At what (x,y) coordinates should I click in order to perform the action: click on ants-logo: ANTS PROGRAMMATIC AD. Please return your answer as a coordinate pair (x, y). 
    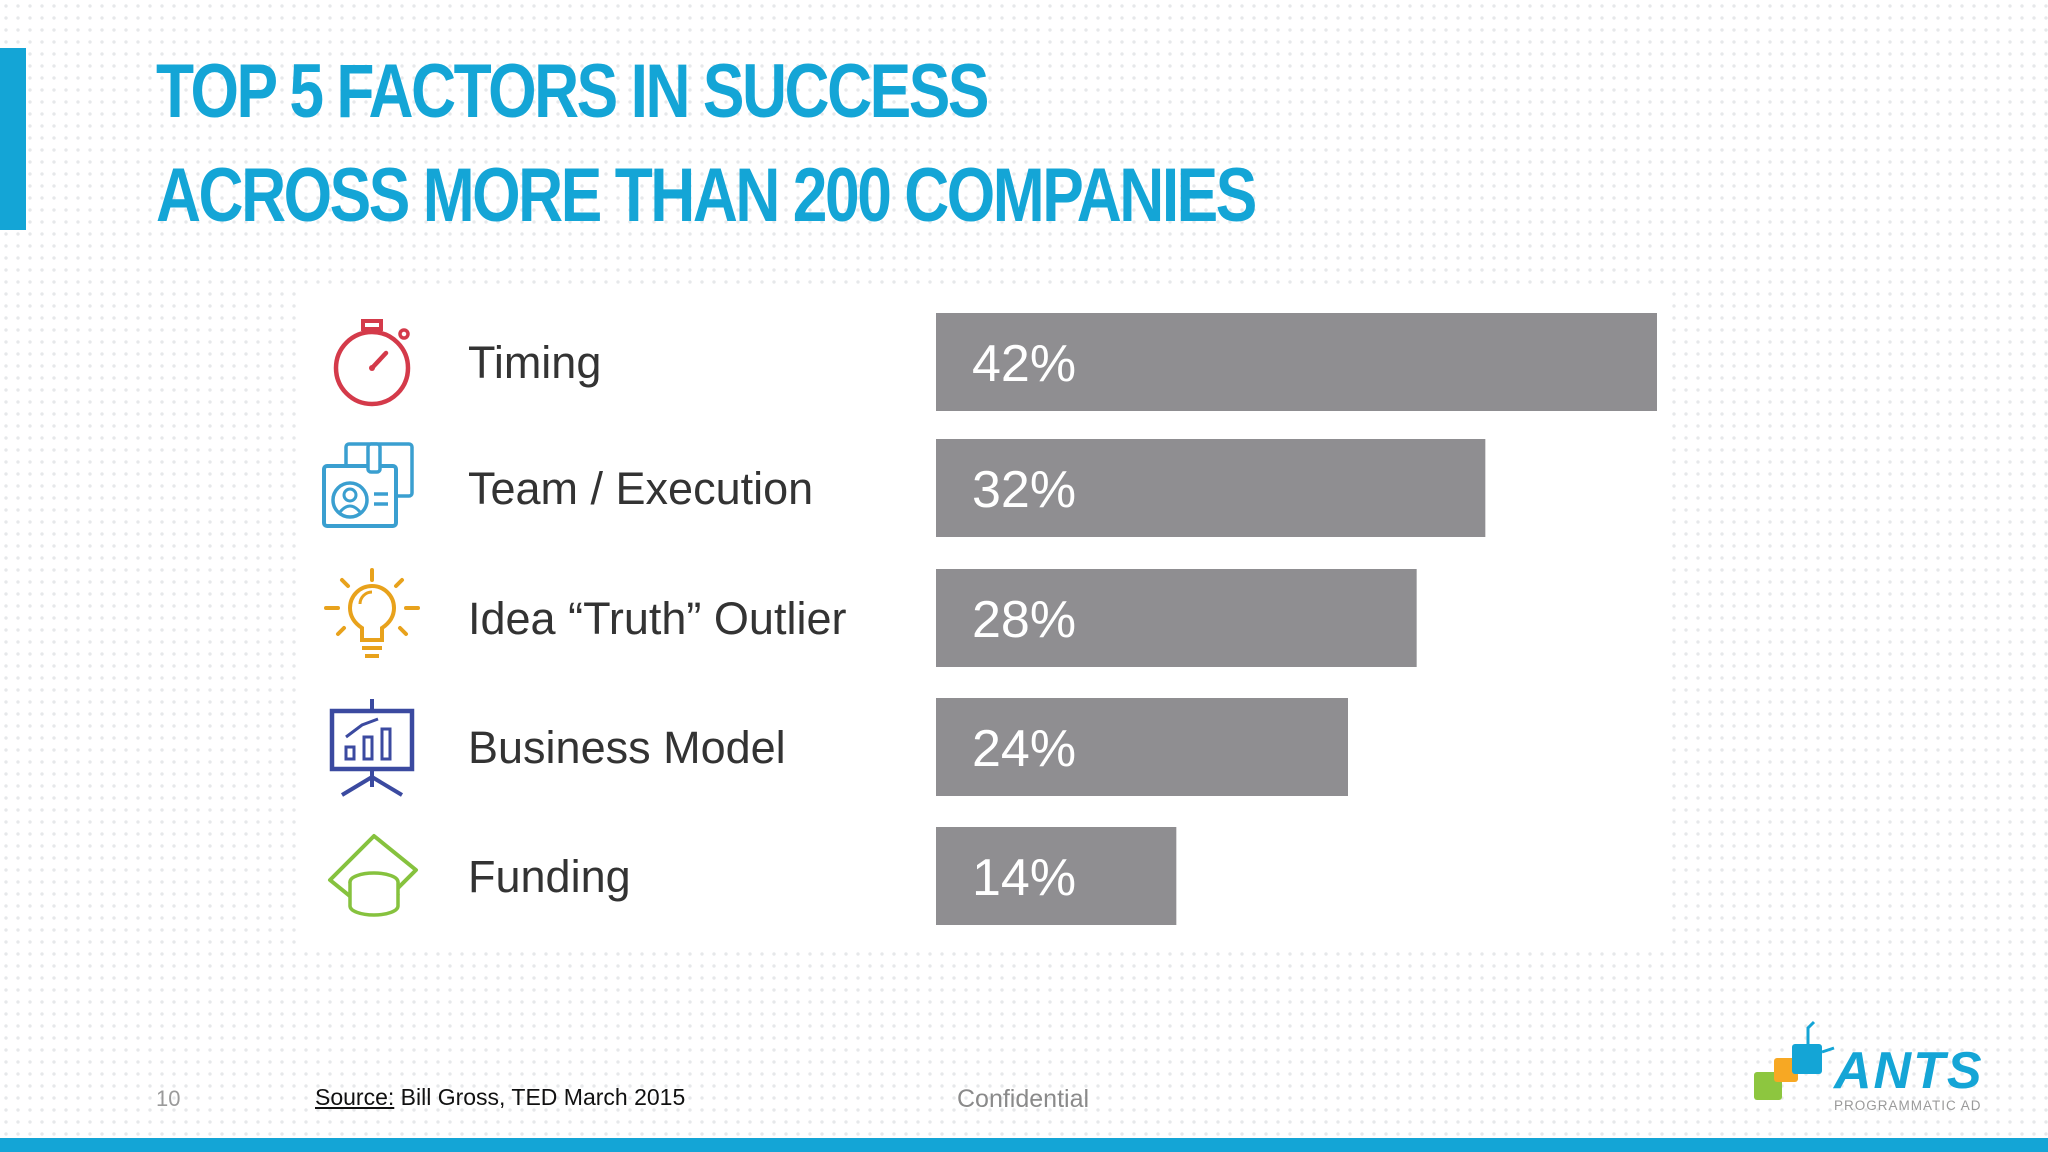
    Looking at the image, I should click on (1869, 1066).